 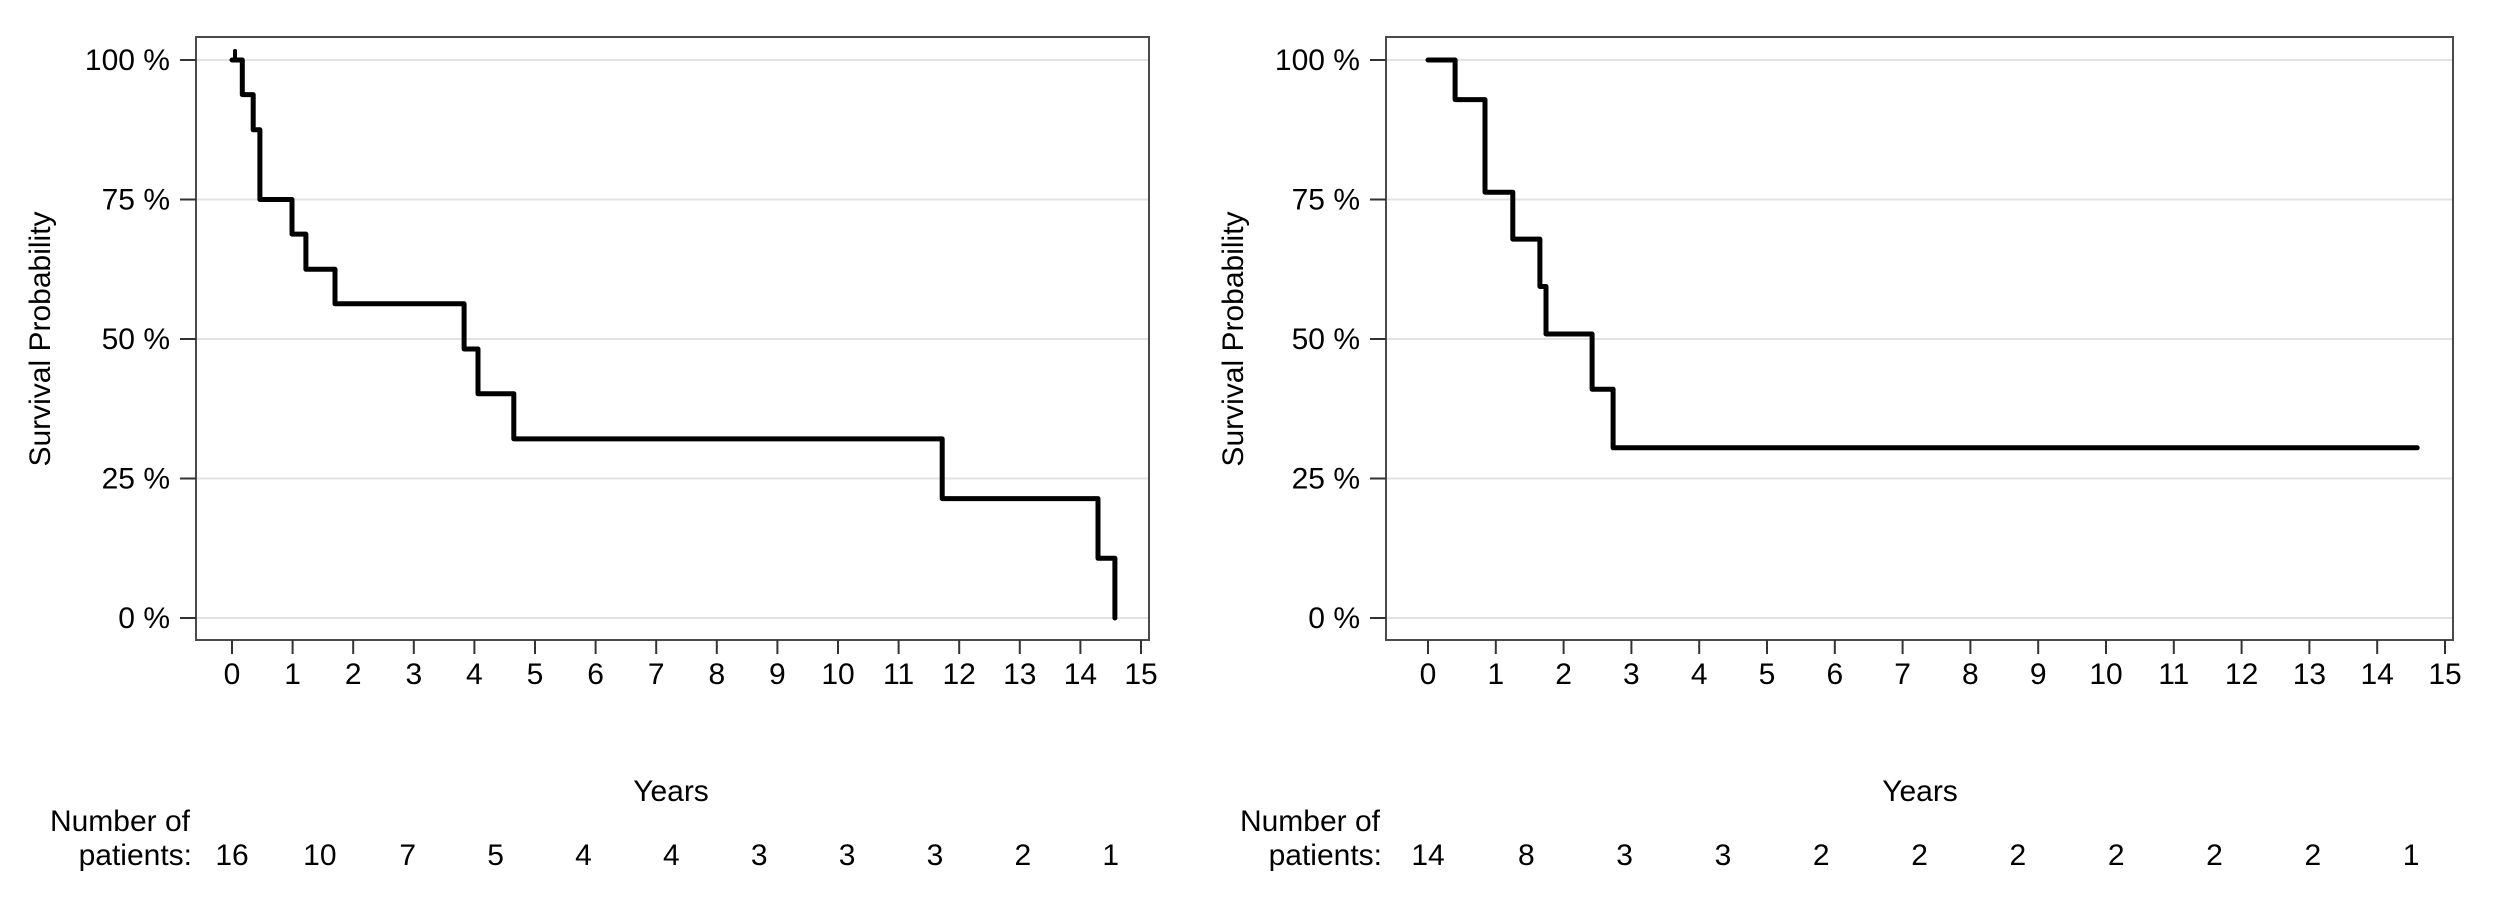 What do you see at coordinates (231, 855) in the screenshot?
I see `risk-count: 16` at bounding box center [231, 855].